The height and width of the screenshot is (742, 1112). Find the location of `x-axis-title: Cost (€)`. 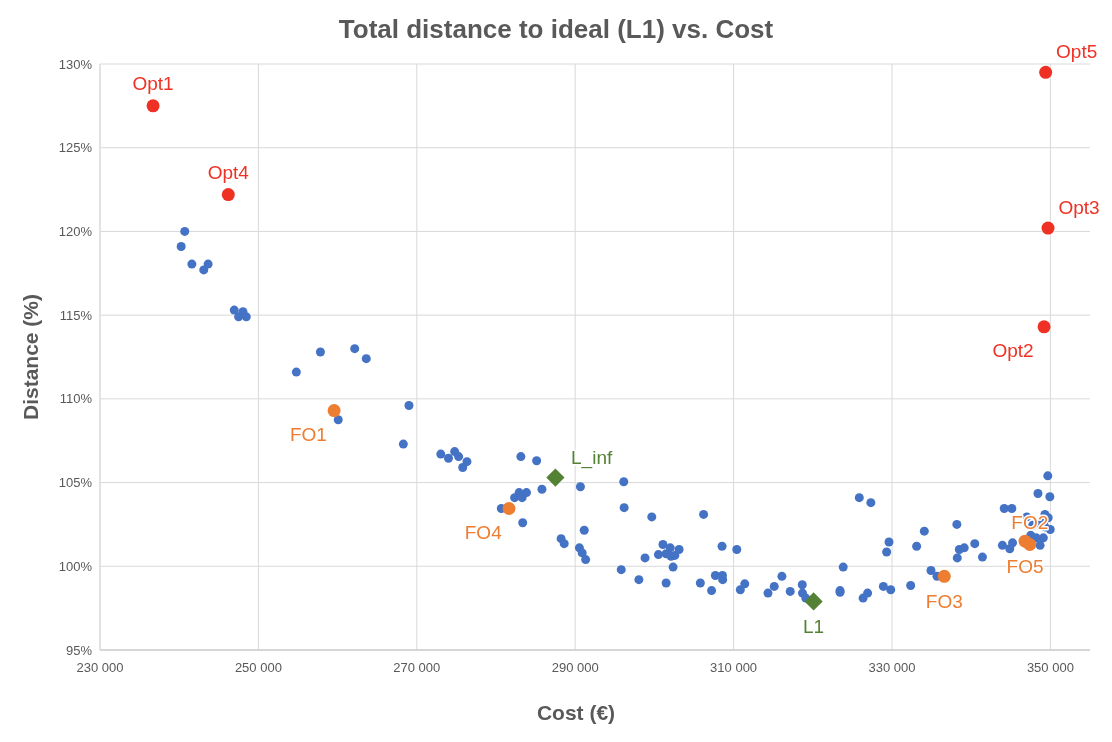

x-axis-title: Cost (€) is located at coordinates (576, 712).